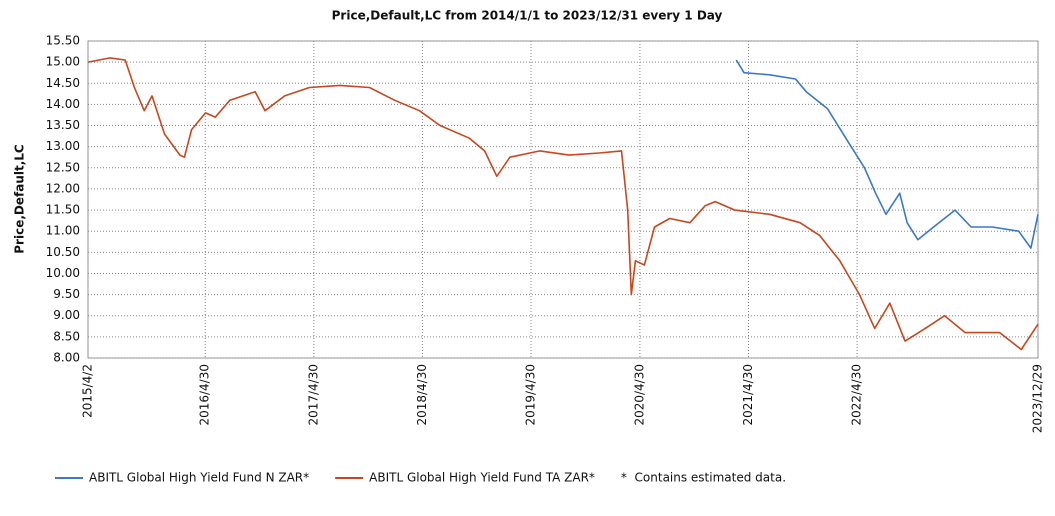 The height and width of the screenshot is (516, 1055). I want to click on x-tick-label: 2018/4/30, so click(422, 395).